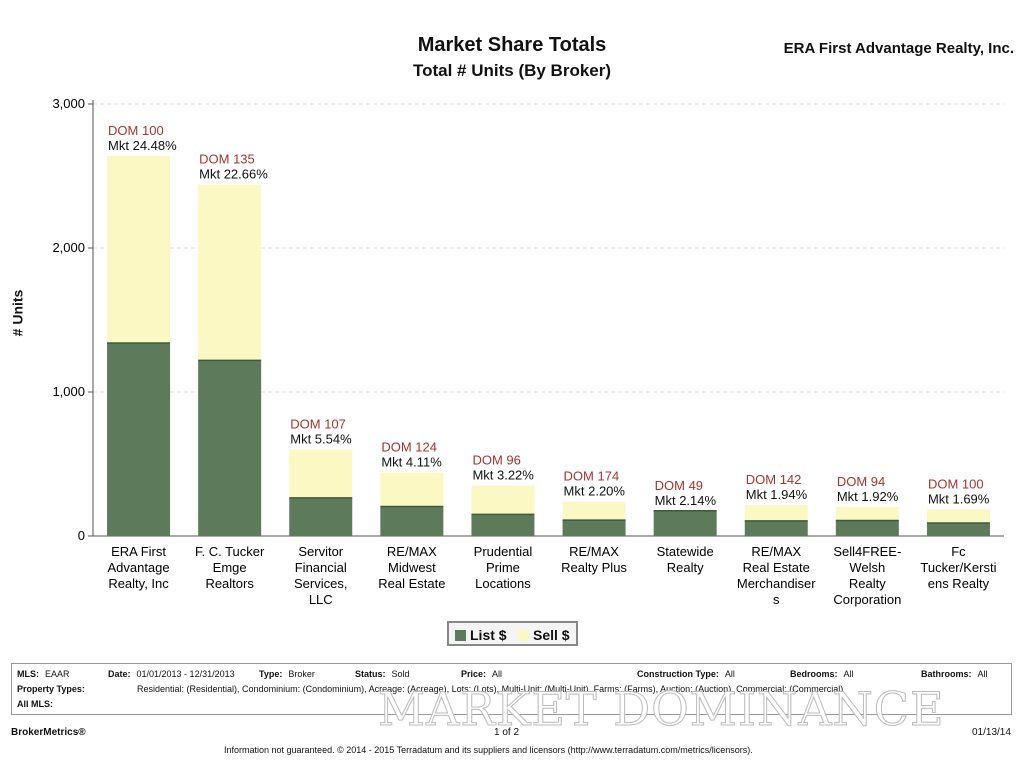 The image size is (1024, 768). What do you see at coordinates (503, 551) in the screenshot?
I see `x-tick-label: Prudential` at bounding box center [503, 551].